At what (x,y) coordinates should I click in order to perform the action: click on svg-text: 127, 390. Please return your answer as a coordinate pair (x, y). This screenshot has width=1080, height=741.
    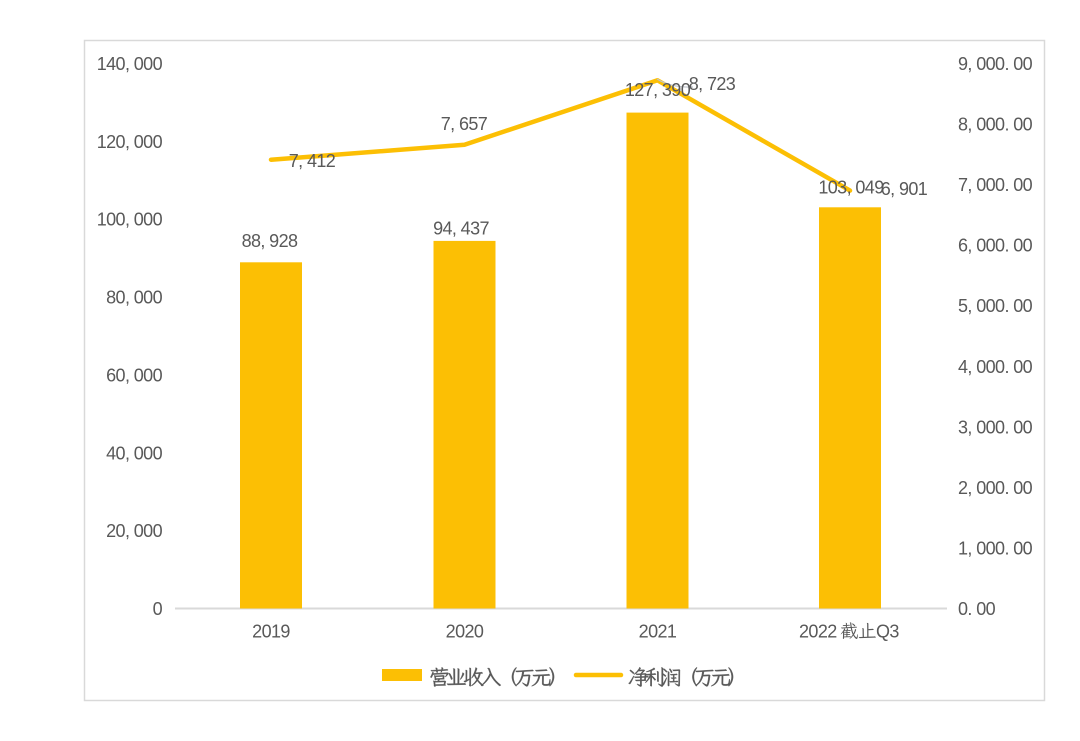
    Looking at the image, I should click on (658, 90).